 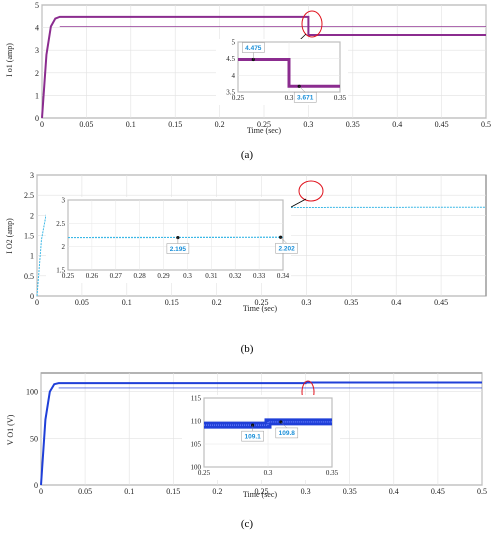 I want to click on inset-x-tick-label: 0.34, so click(x=283, y=276).